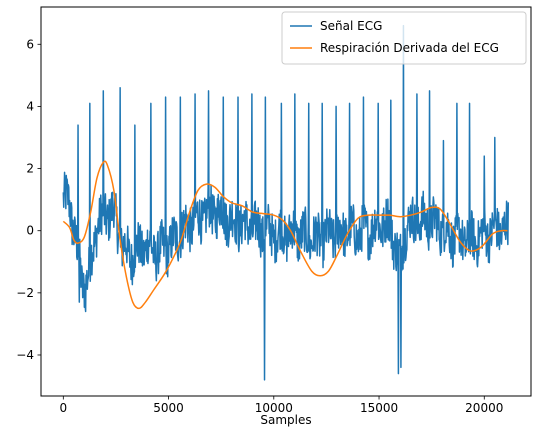  I want to click on x-tick-label: 20000, so click(484, 408).